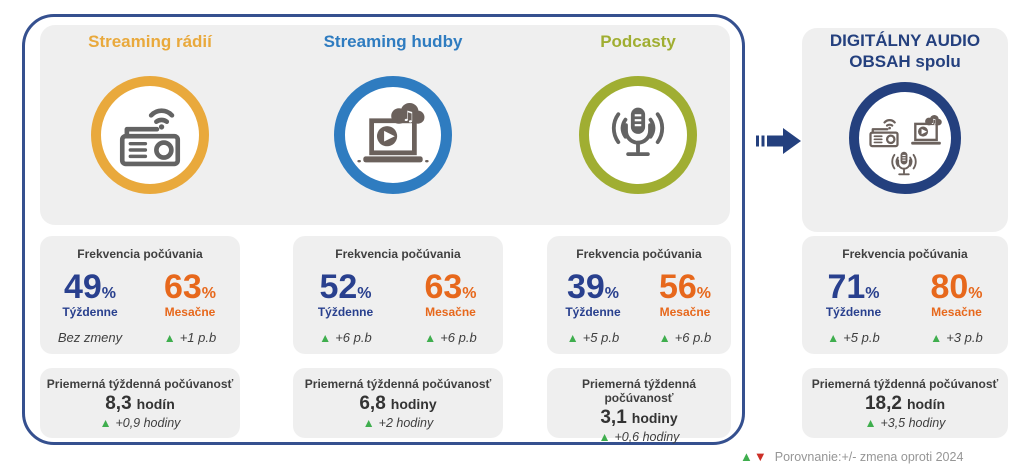  I want to click on weekly-change-text: Bez zmeny, so click(90, 337).